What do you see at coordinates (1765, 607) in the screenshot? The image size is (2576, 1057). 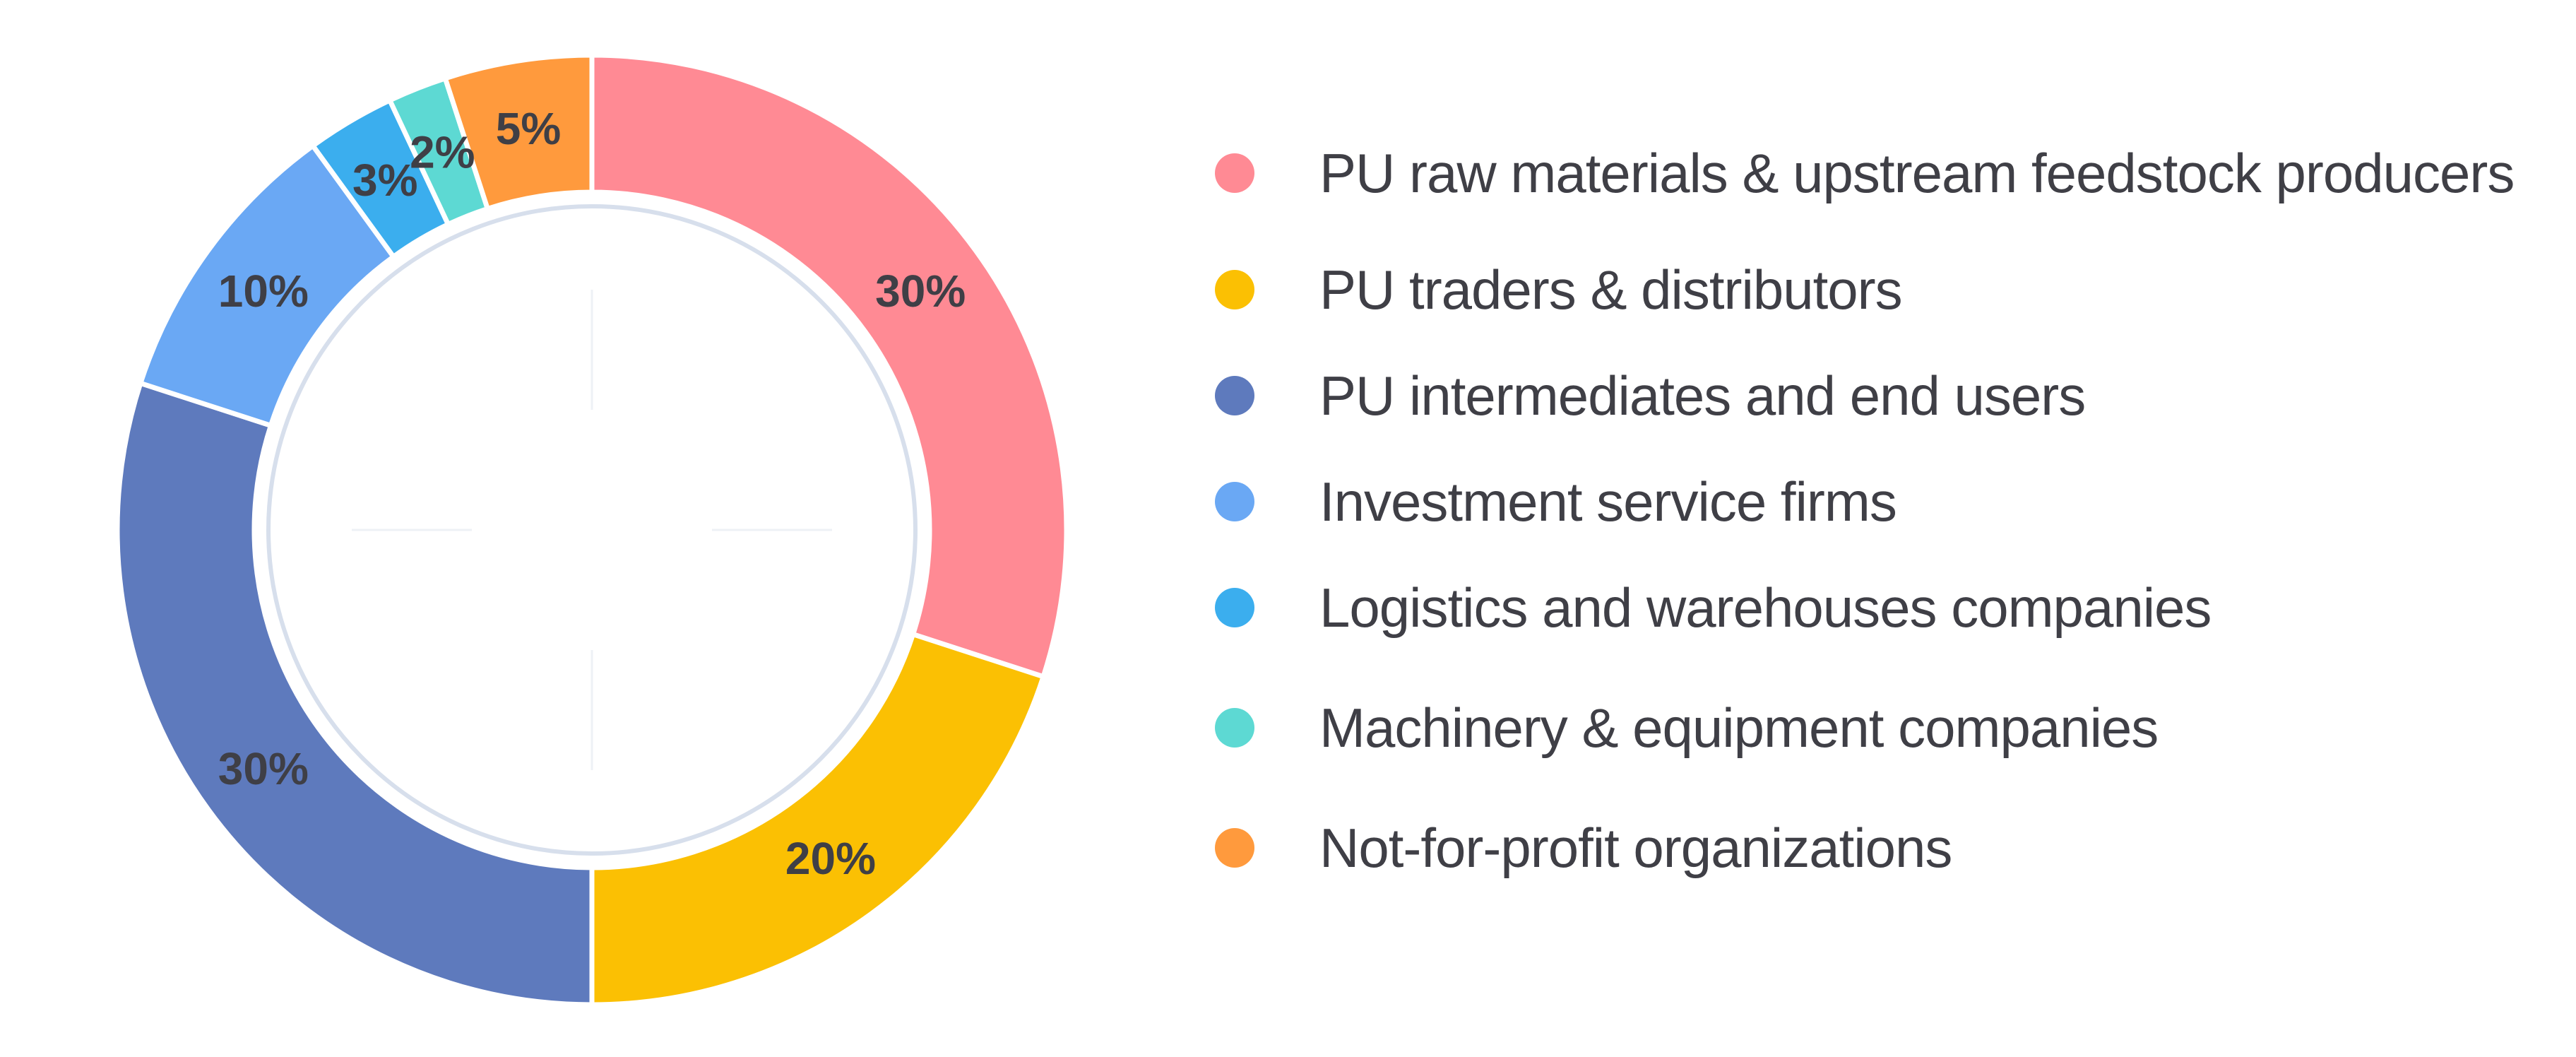 I see `legend-label: Logistics and warehouses companies` at bounding box center [1765, 607].